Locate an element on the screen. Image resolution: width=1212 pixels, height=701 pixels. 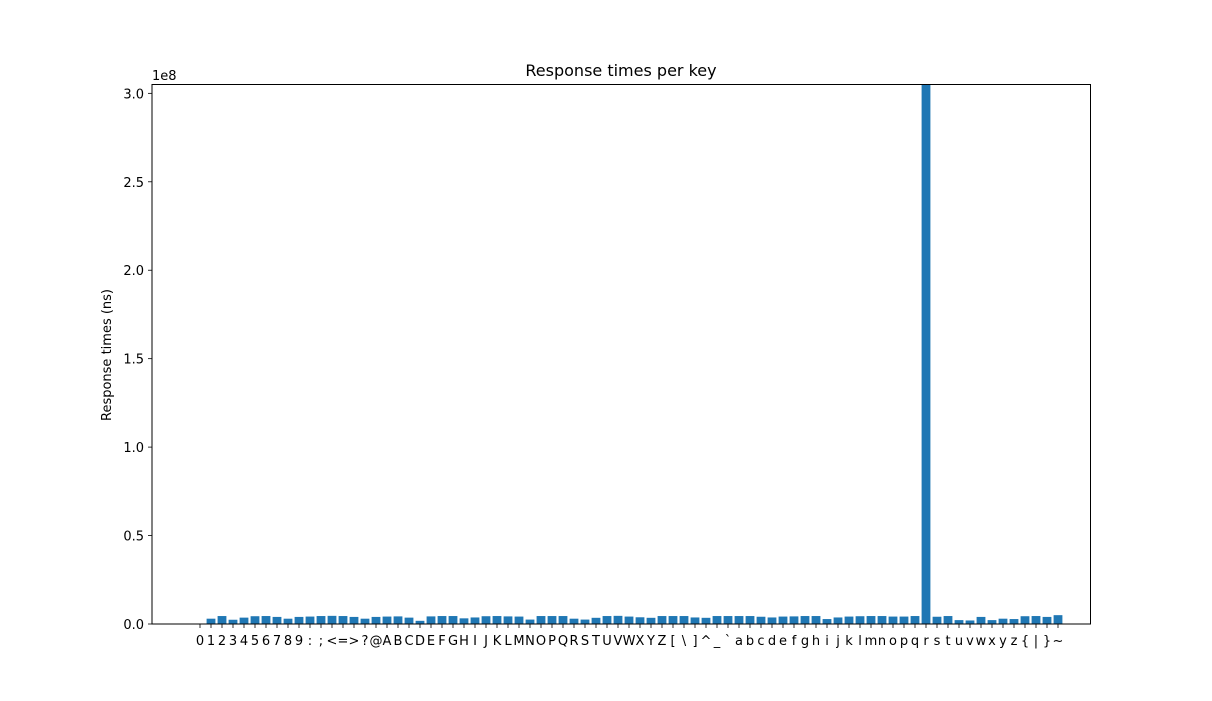
x-tick-label-16: @ is located at coordinates (376, 641).